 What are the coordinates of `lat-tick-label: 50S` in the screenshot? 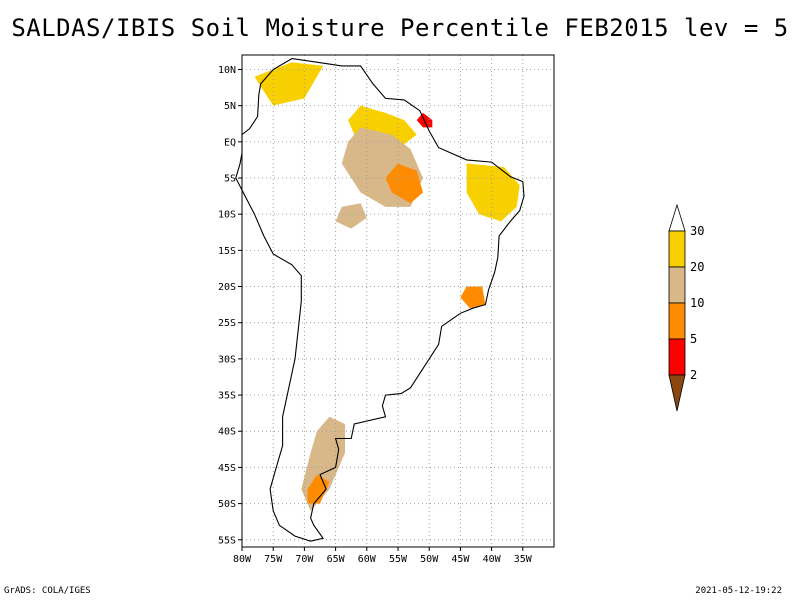 It's located at (227, 504).